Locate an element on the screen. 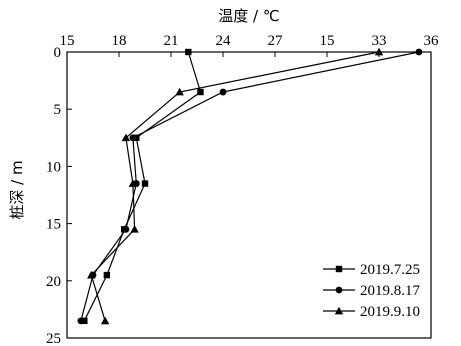  x-tick-label: 24 is located at coordinates (224, 41).